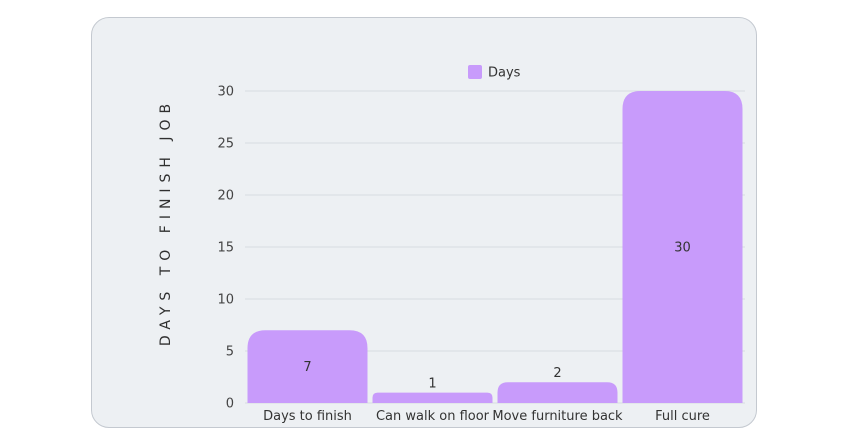  I want to click on data-label: 7, so click(307, 367).